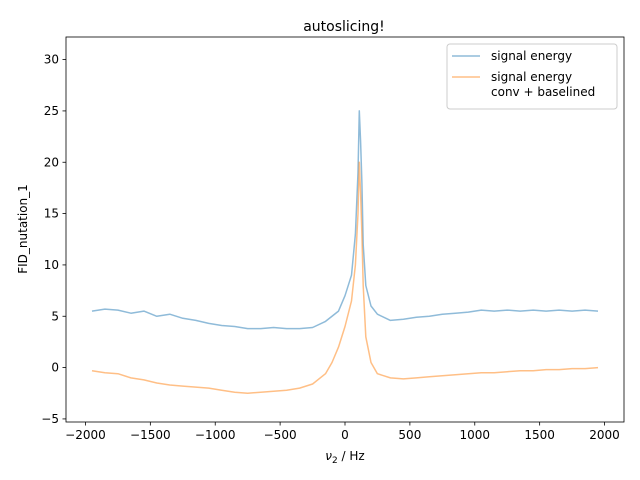 The height and width of the screenshot is (480, 640). Describe the element at coordinates (344, 27) in the screenshot. I see `chart-title: autoslicing!` at that location.